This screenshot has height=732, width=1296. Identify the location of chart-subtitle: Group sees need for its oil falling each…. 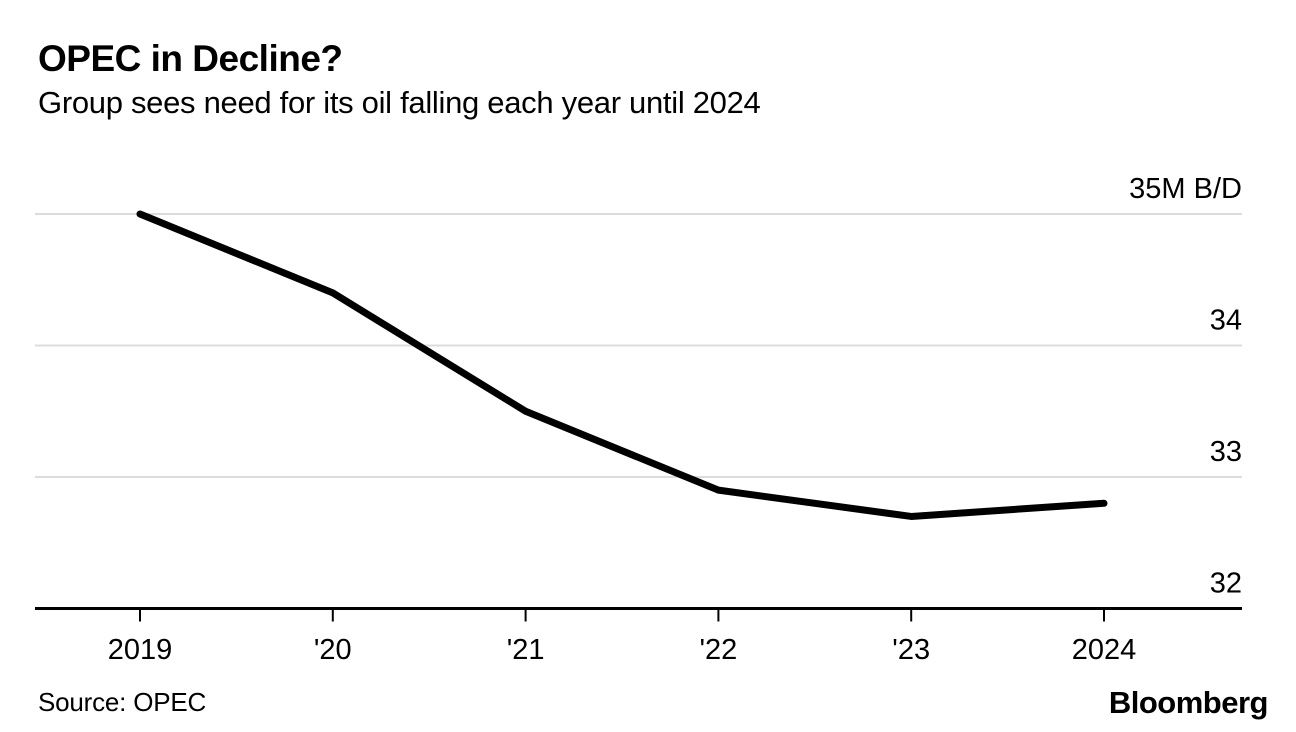
(399, 102).